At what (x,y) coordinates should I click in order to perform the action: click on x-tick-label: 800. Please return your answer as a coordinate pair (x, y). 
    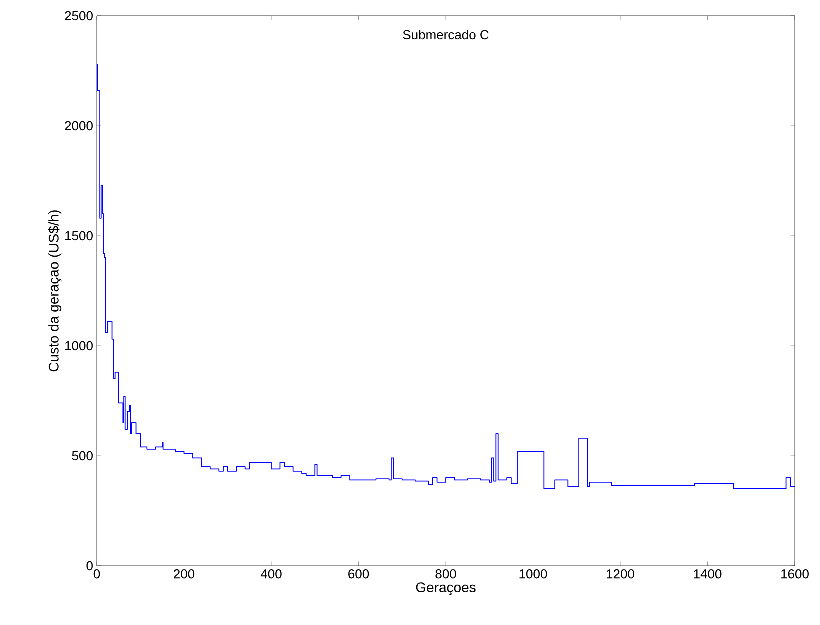
    Looking at the image, I should click on (446, 574).